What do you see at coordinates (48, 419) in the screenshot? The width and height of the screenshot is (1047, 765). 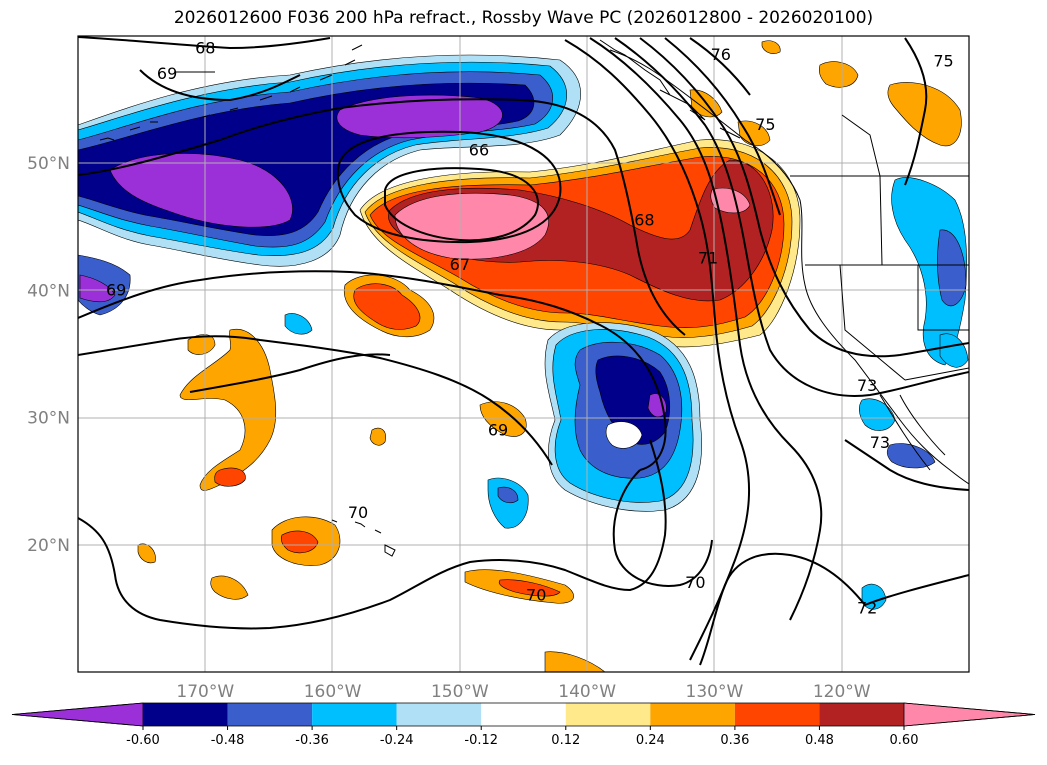 I see `lat-tick-label: 30°N` at bounding box center [48, 419].